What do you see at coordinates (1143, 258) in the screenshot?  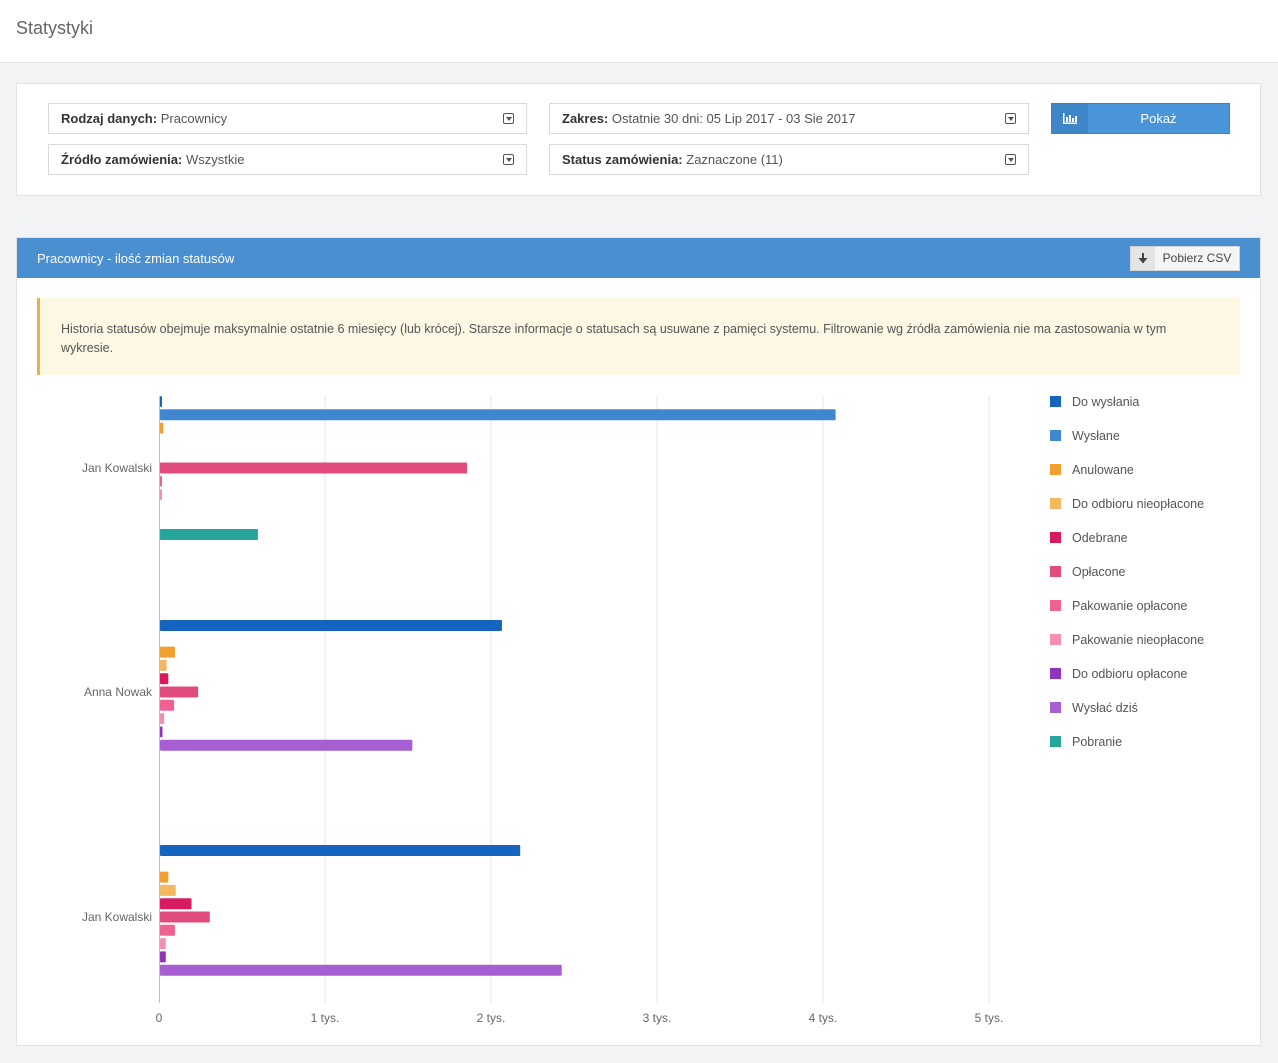 I see `download-arrow-icon` at bounding box center [1143, 258].